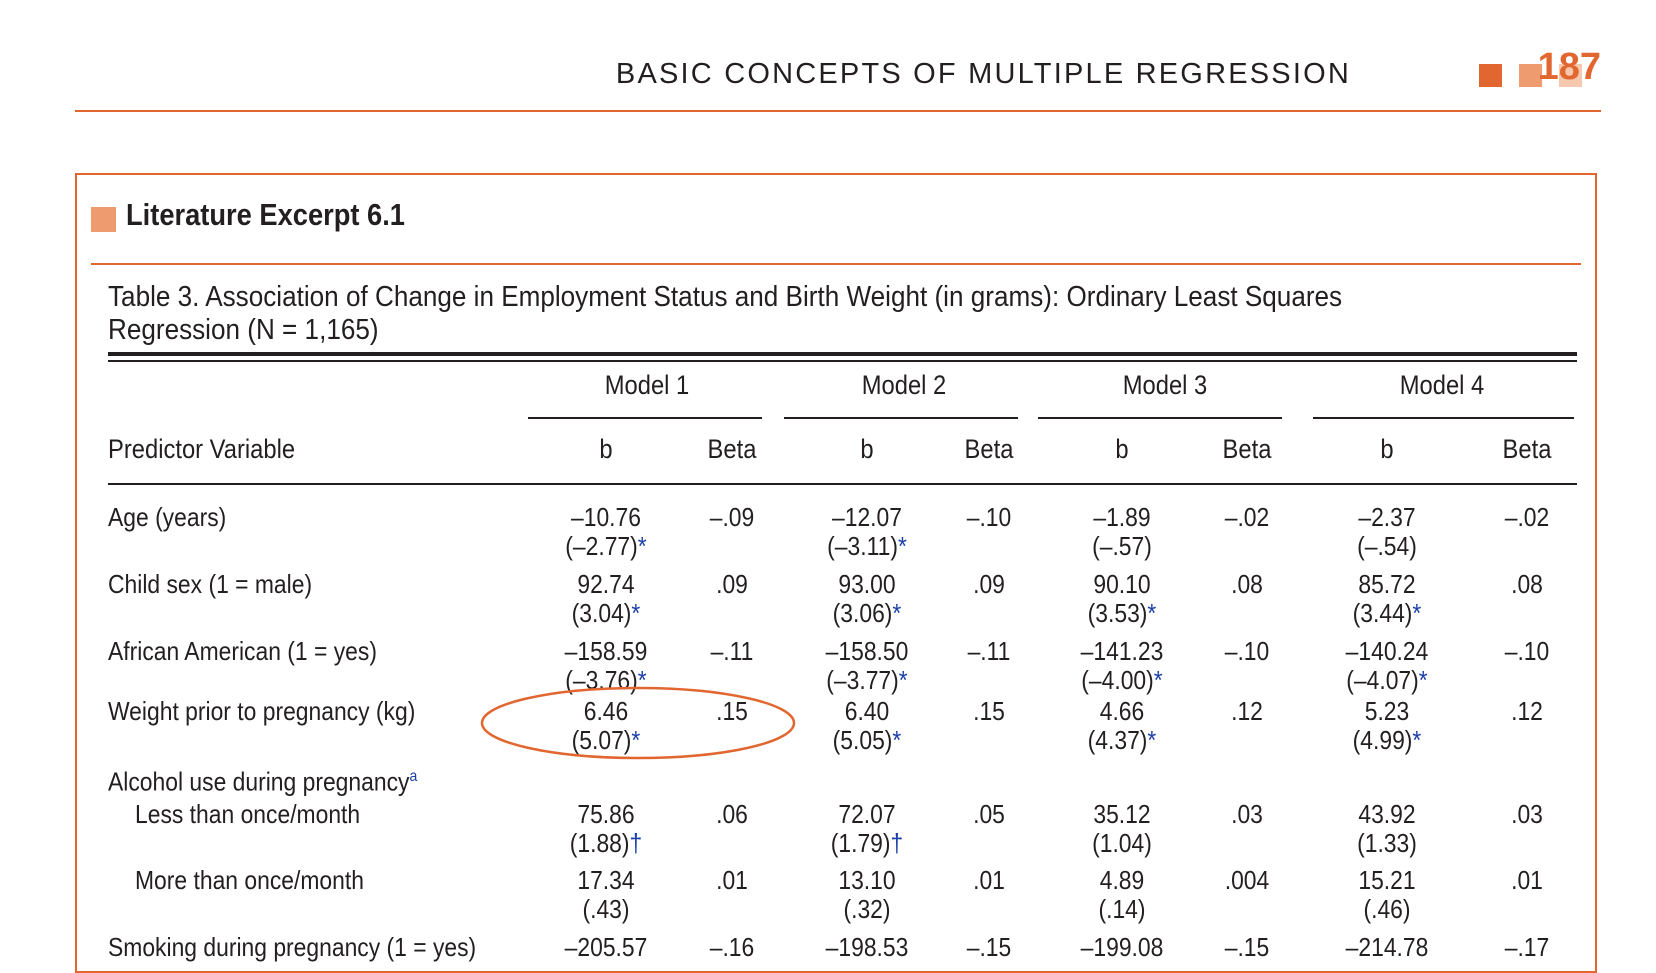 Image resolution: width=1656 pixels, height=973 pixels. I want to click on standard-error: (.43), so click(606, 909).